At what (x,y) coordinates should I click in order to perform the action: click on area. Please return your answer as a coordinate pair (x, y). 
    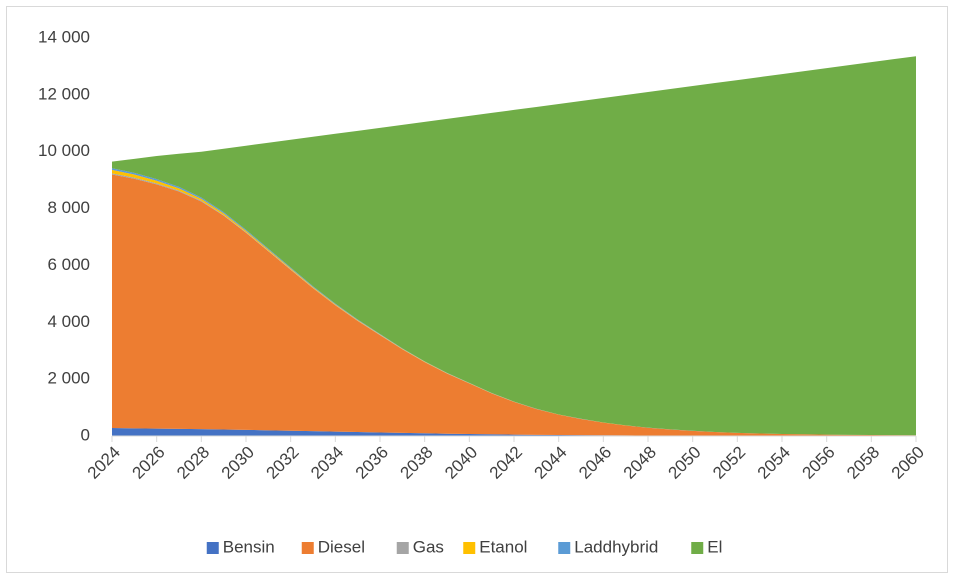
    Looking at the image, I should click on (514, 432).